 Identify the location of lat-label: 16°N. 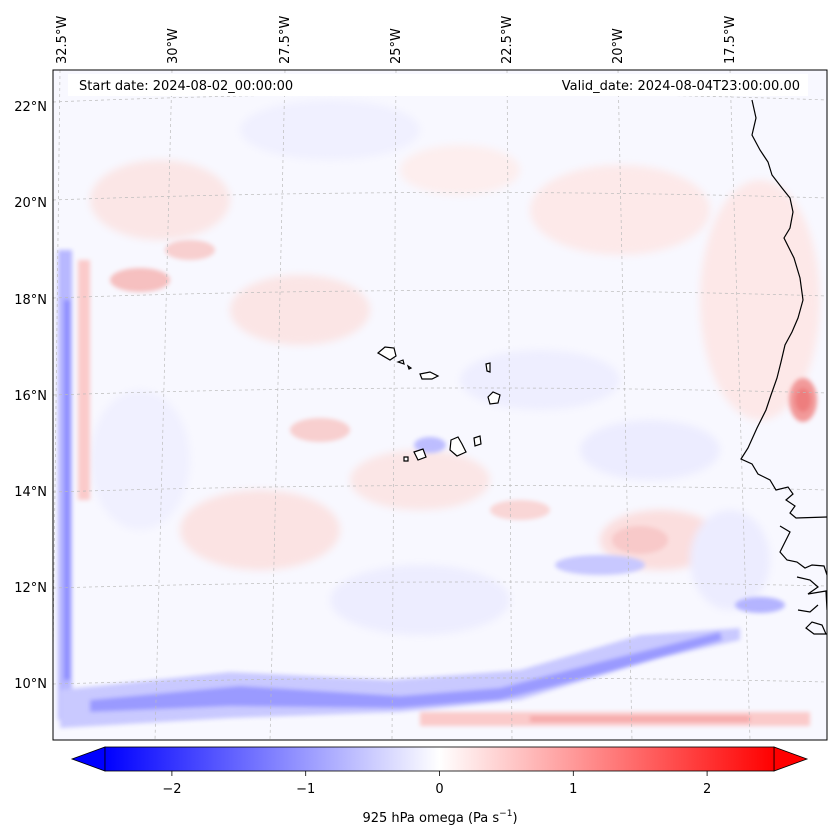
(30, 396).